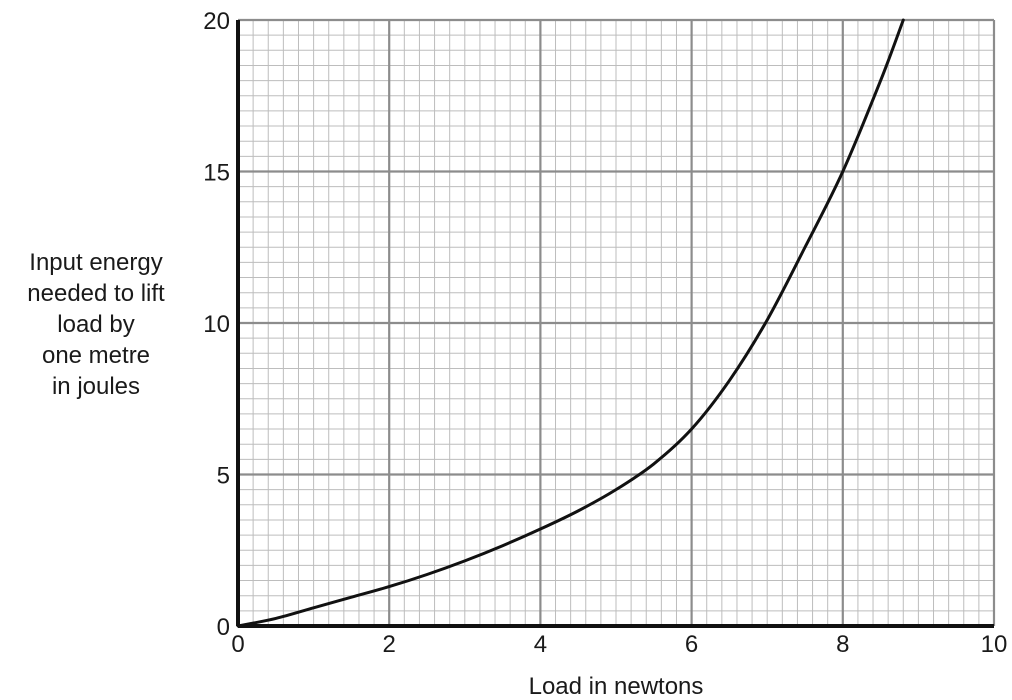 The height and width of the screenshot is (700, 1012). I want to click on y-tick-label: 0, so click(223, 627).